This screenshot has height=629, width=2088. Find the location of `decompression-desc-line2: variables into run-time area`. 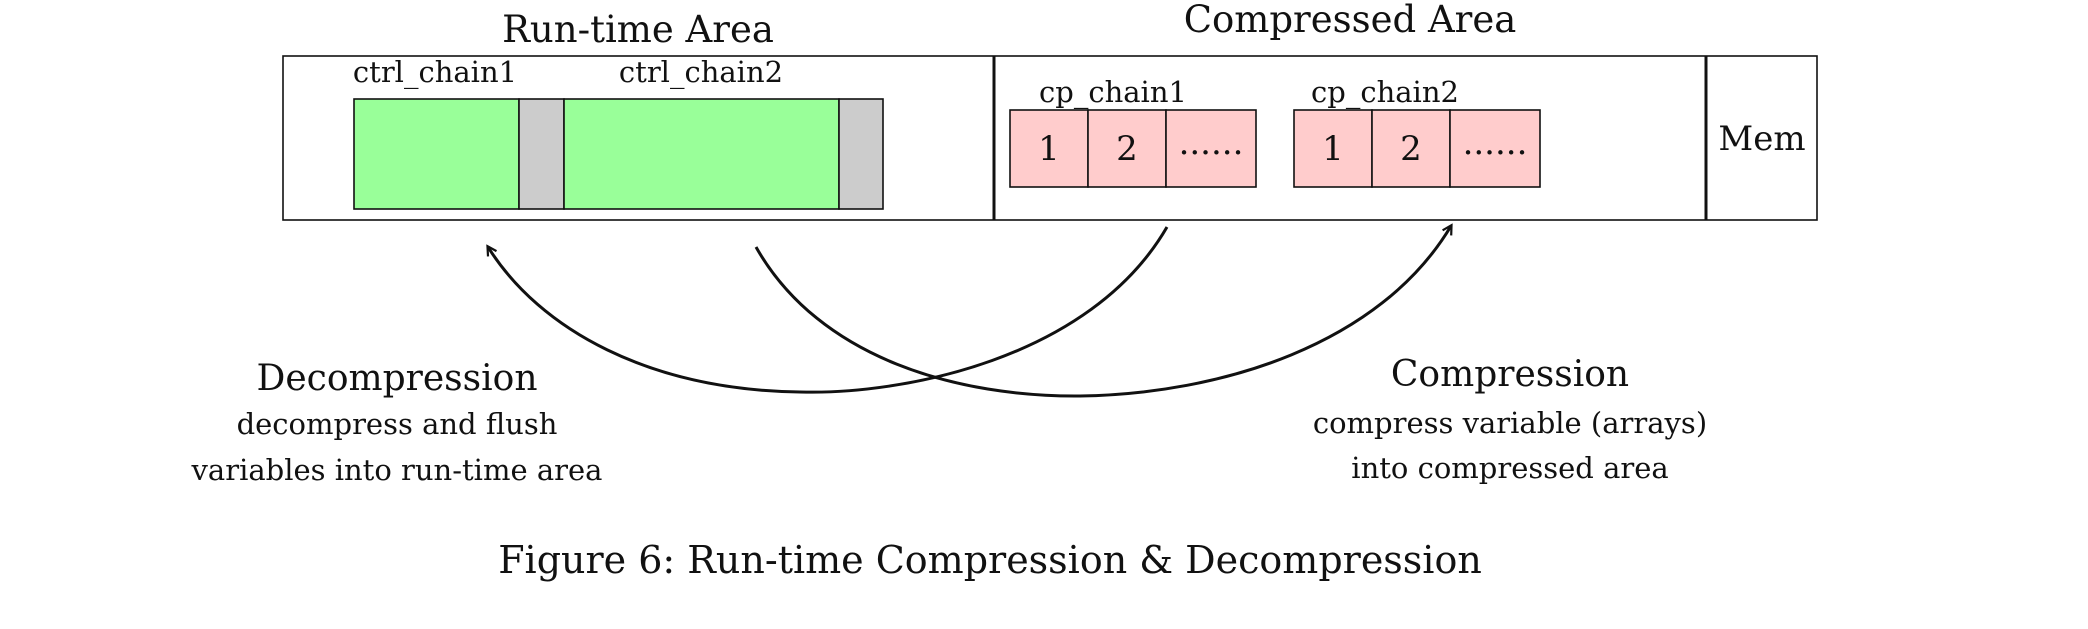

decompression-desc-line2: variables into run-time area is located at coordinates (397, 470).